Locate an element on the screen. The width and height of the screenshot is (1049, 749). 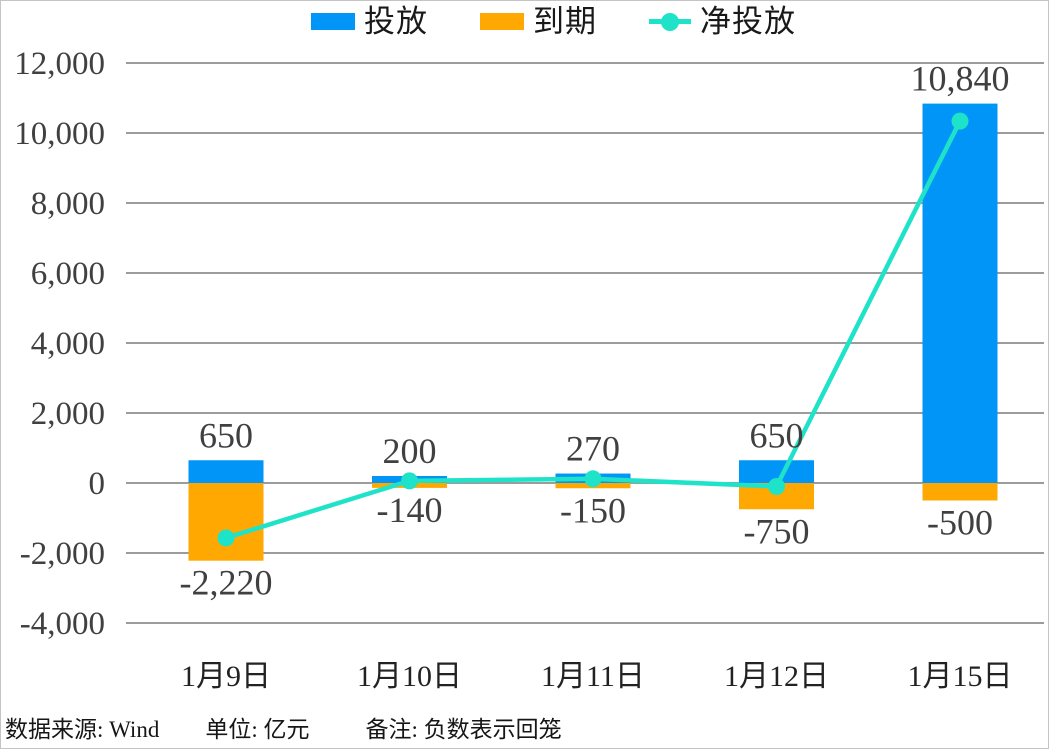
y-axis-tick-label: -4,000 is located at coordinates (62, 624).